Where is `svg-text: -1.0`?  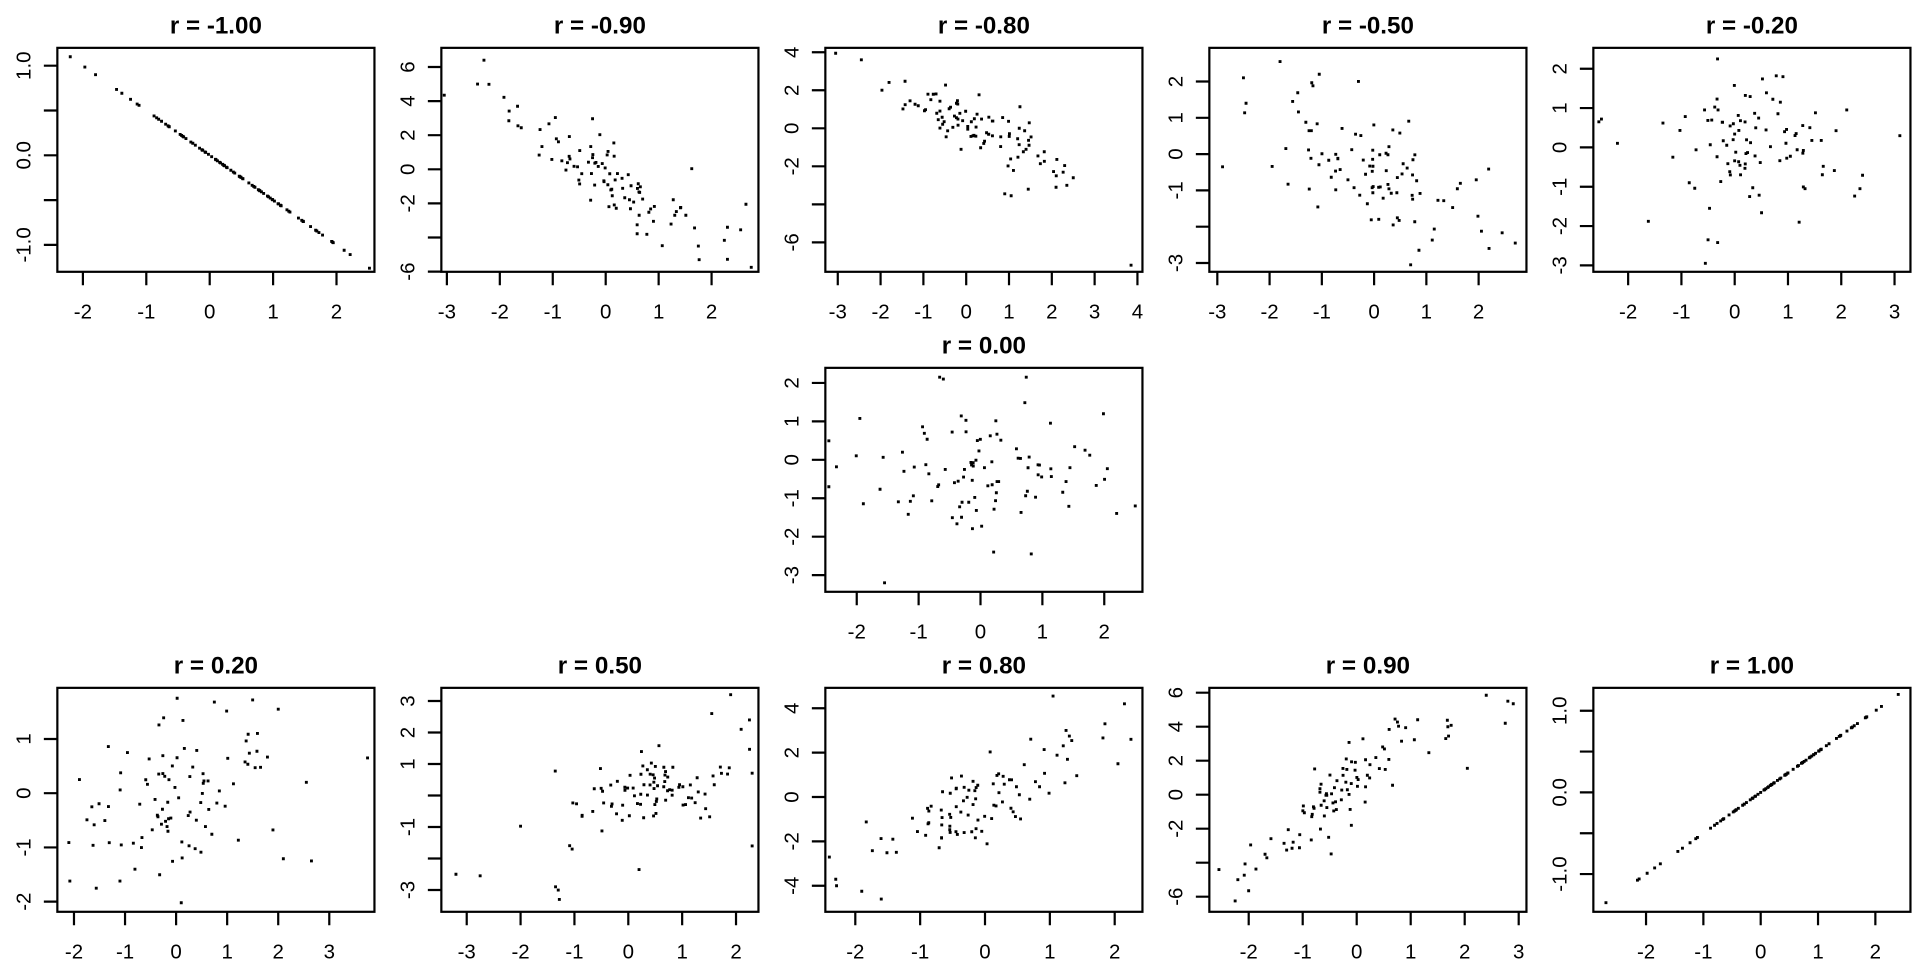 svg-text: -1.0 is located at coordinates (23, 244).